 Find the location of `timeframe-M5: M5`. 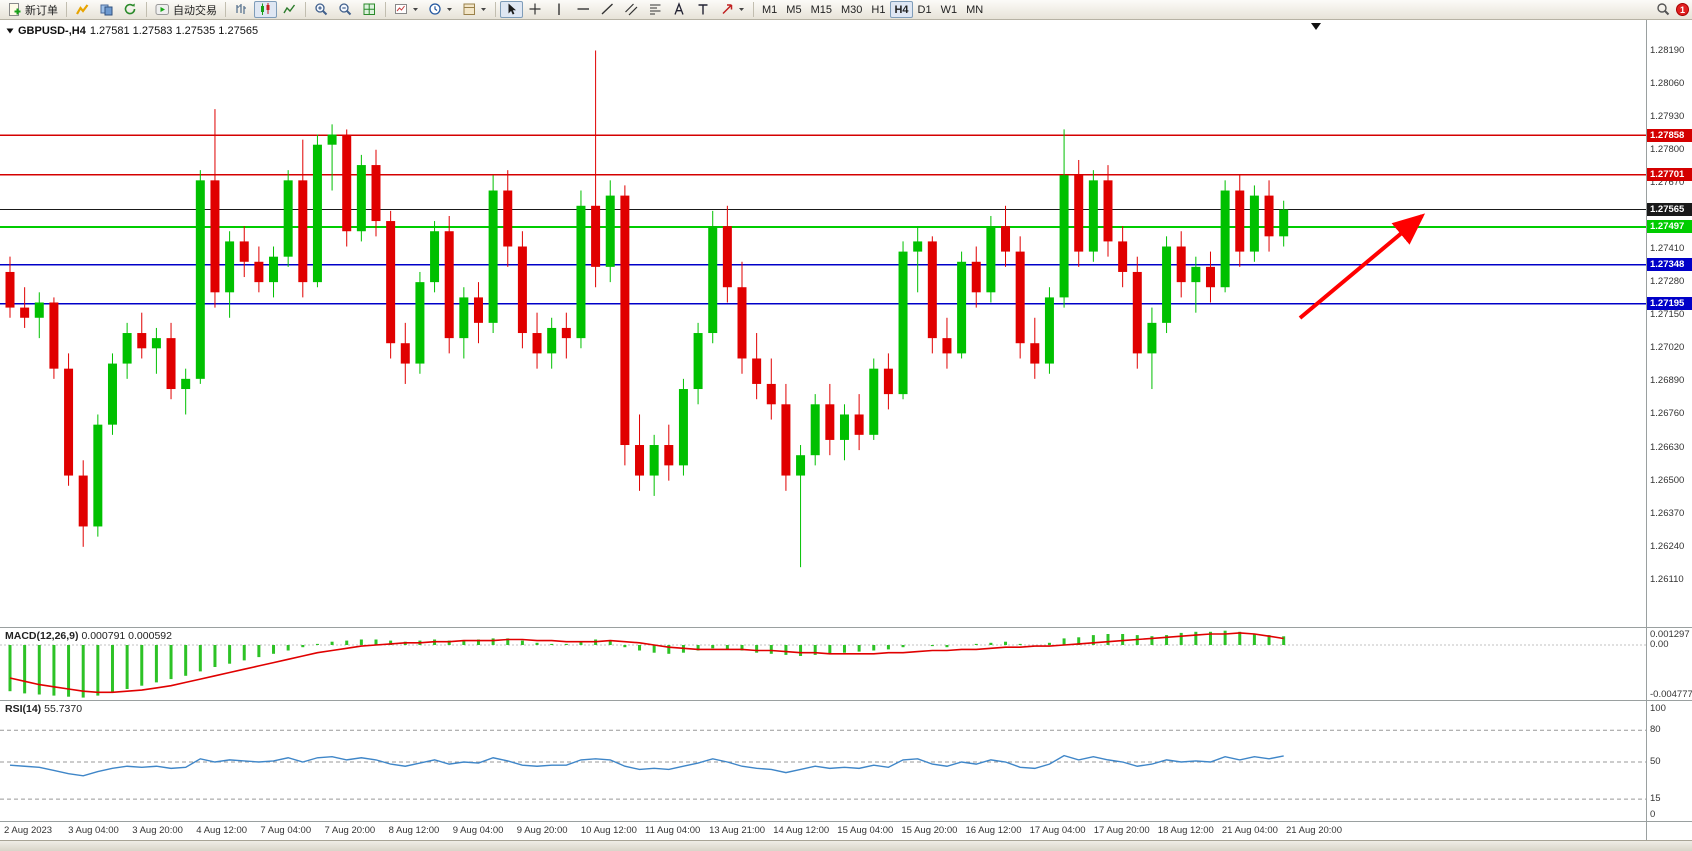

timeframe-M5: M5 is located at coordinates (794, 9).